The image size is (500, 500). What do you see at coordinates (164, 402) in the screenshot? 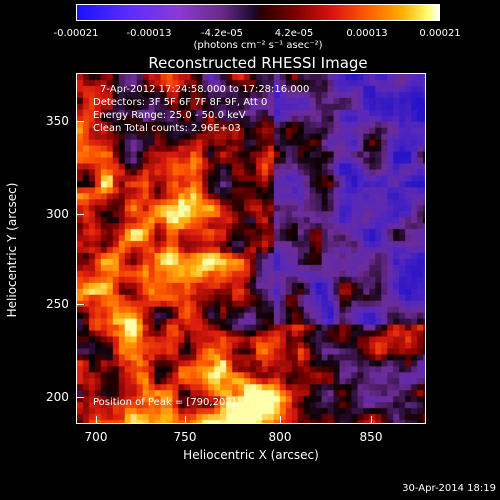
I see `peak-position-label: Position of Peak = [790,202]` at bounding box center [164, 402].